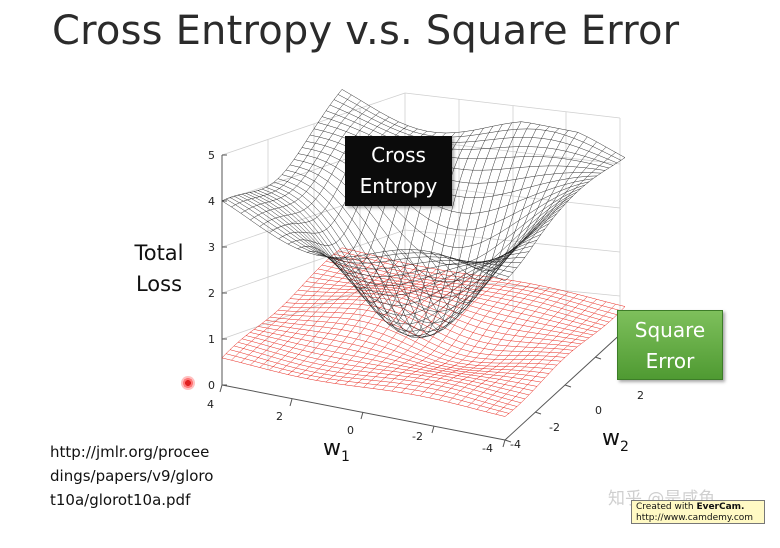 This screenshot has width=780, height=548. What do you see at coordinates (611, 438) in the screenshot?
I see `w2-axis-label: w` at bounding box center [611, 438].